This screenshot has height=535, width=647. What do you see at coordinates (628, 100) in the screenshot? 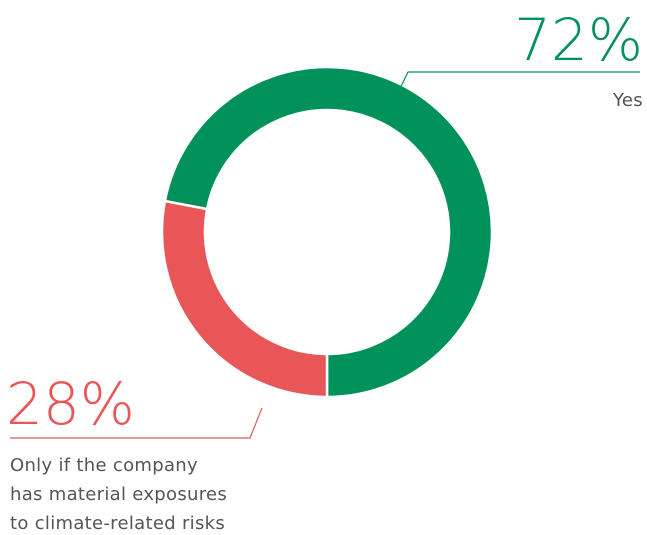
I see `category-label: Yes` at bounding box center [628, 100].